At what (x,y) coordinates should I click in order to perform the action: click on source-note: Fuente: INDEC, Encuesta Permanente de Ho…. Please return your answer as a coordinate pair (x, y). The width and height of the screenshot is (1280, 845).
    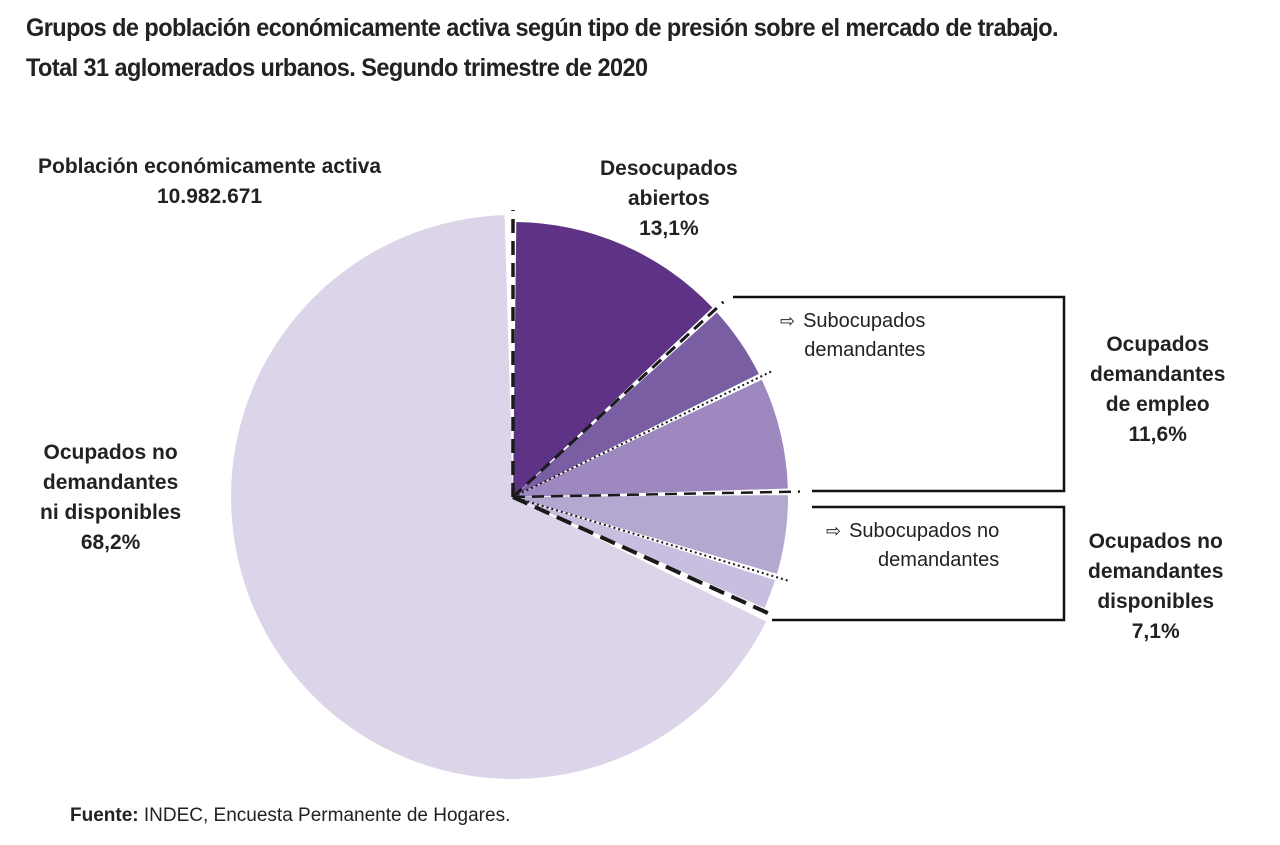
    Looking at the image, I should click on (290, 816).